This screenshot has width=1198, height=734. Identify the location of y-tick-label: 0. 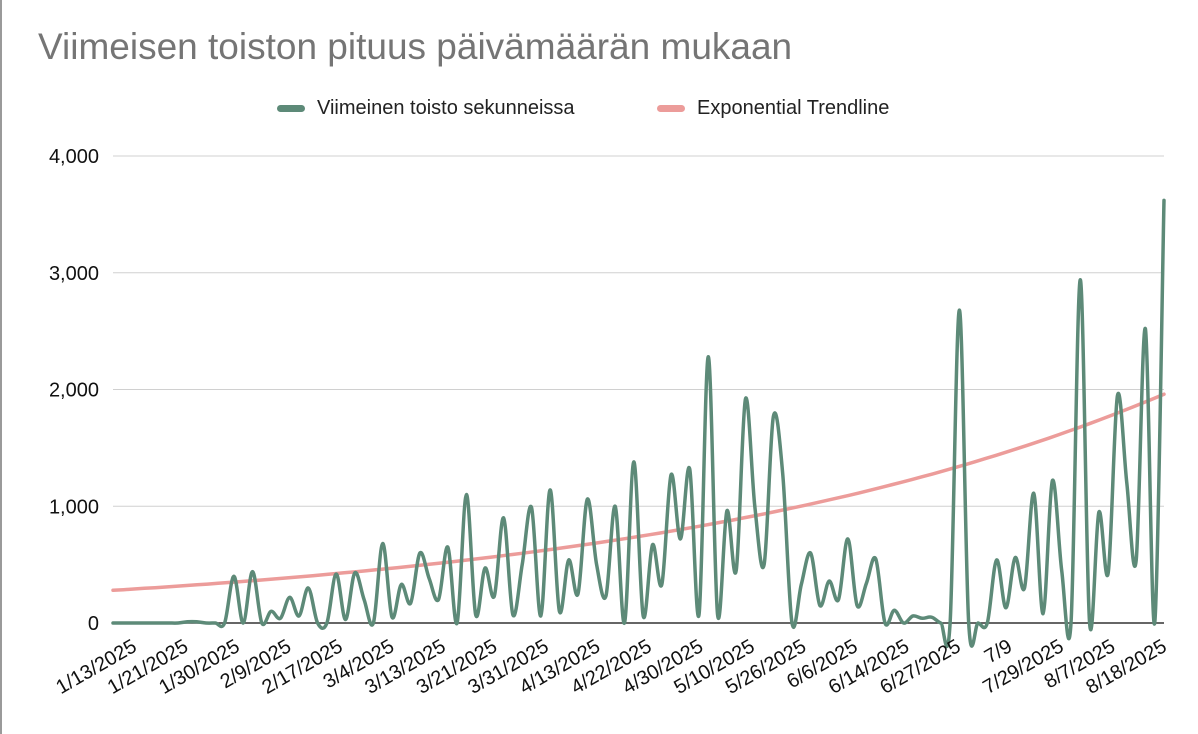
(93, 624).